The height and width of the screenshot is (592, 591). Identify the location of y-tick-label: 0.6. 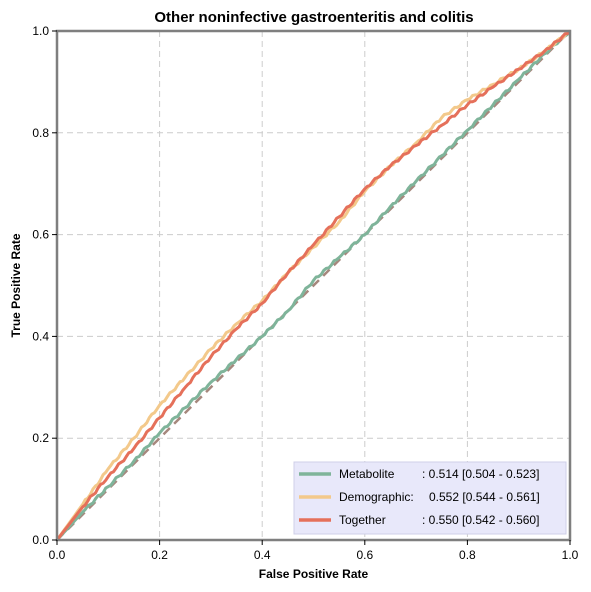
(40, 235).